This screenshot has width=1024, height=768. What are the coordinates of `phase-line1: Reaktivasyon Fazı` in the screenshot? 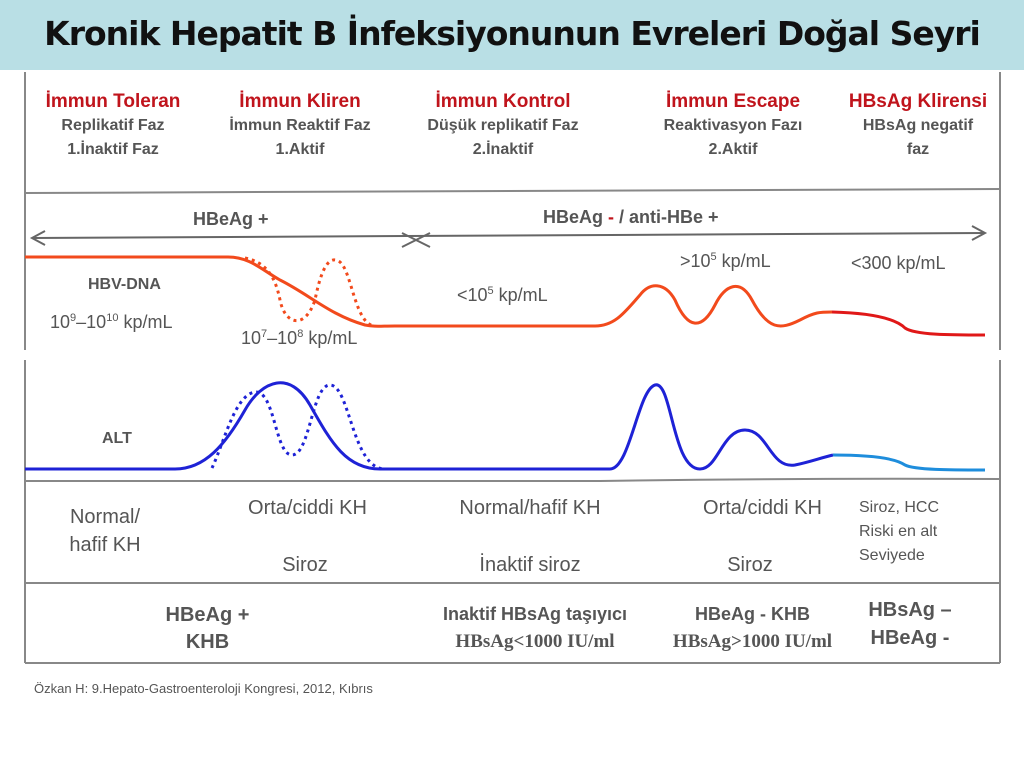 It's located at (733, 125).